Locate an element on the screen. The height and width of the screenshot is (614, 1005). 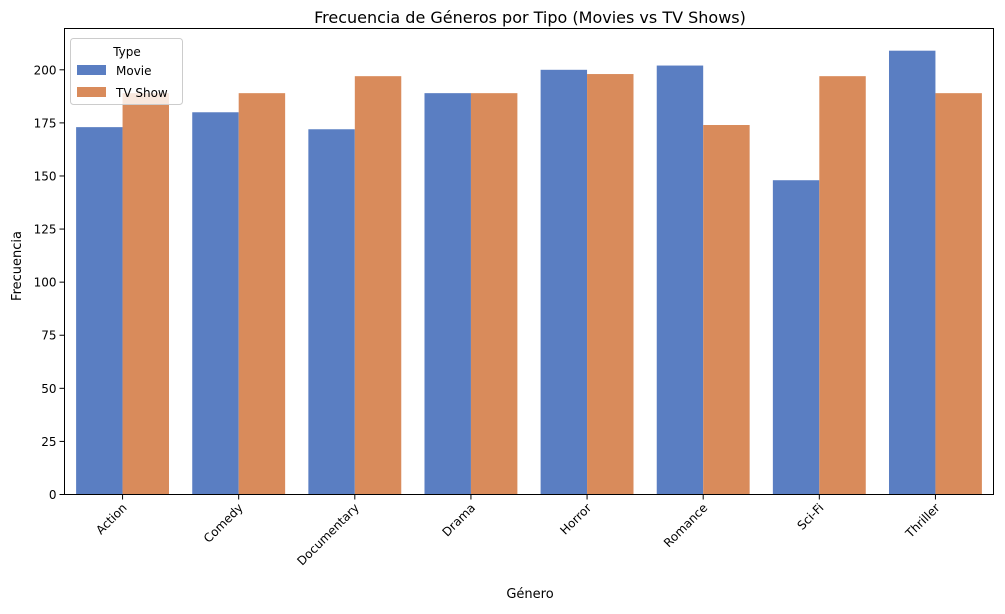
legend-label-tv-show: TV Show is located at coordinates (141, 93).